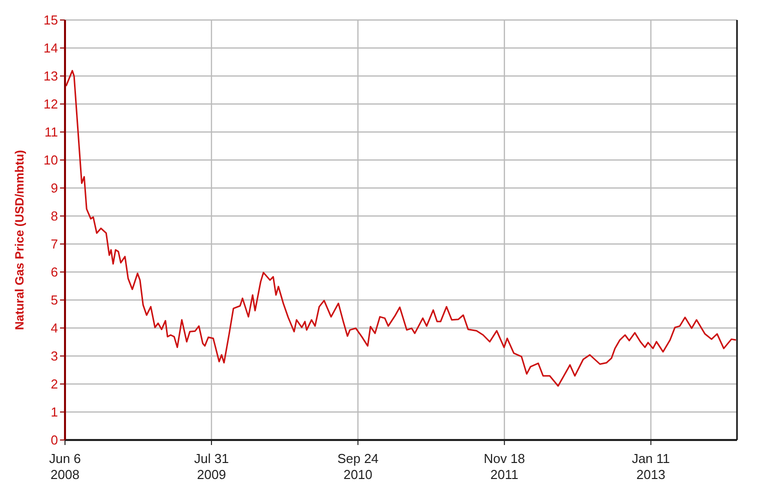  What do you see at coordinates (504, 466) in the screenshot?
I see `x-tick-label: Nov 18 2011` at bounding box center [504, 466].